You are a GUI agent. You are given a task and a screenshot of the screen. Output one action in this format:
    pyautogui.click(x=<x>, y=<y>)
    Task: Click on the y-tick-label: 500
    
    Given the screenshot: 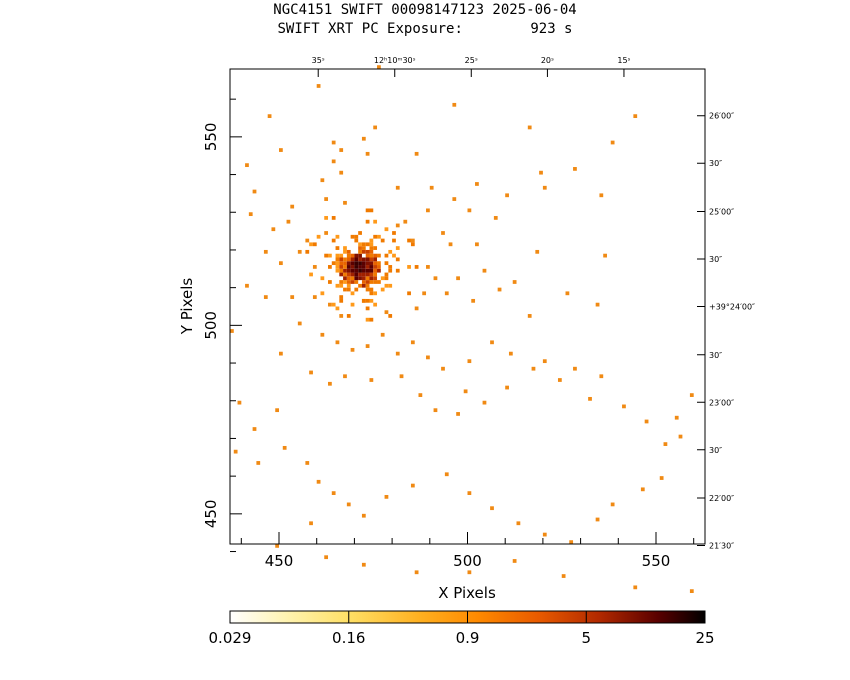 What is the action you would take?
    pyautogui.click(x=211, y=325)
    